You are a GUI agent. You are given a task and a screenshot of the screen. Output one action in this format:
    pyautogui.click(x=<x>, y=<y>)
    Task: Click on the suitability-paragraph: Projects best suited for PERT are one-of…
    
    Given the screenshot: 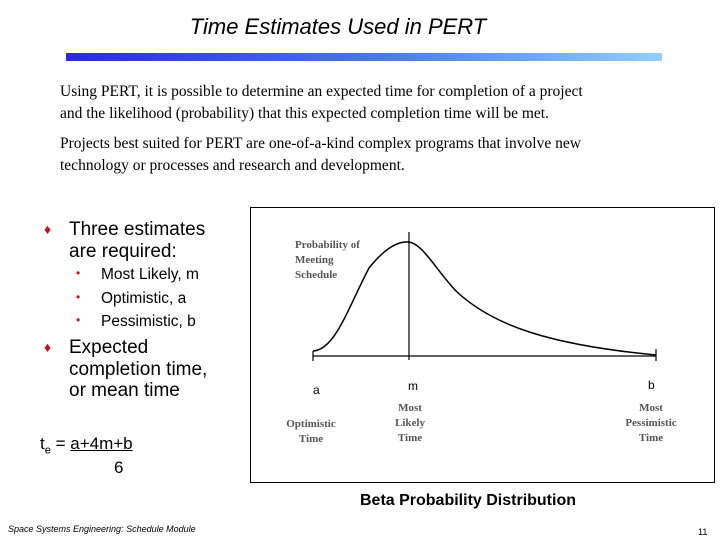 What is the action you would take?
    pyautogui.click(x=375, y=155)
    